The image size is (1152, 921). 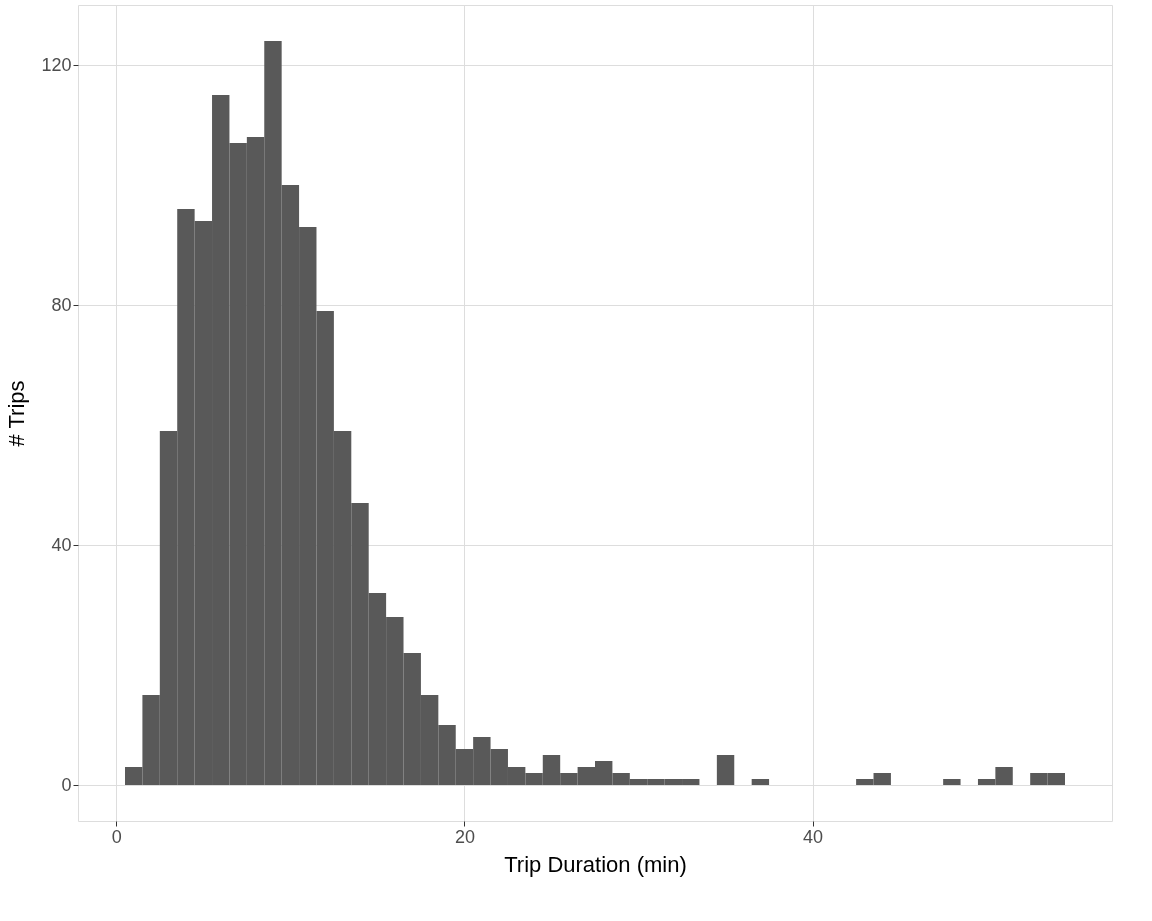 What do you see at coordinates (56, 64) in the screenshot?
I see `y-tick-label: 120` at bounding box center [56, 64].